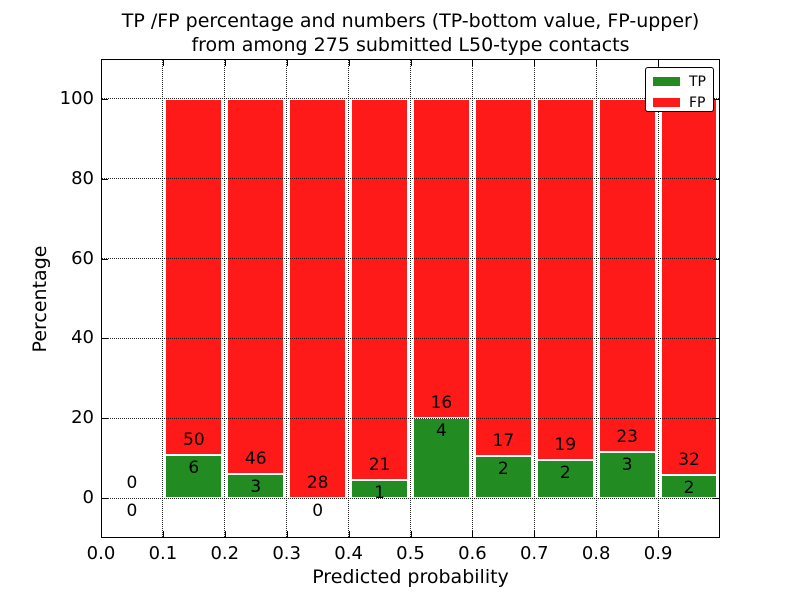  I want to click on x-gridline-0.3, so click(287, 298).